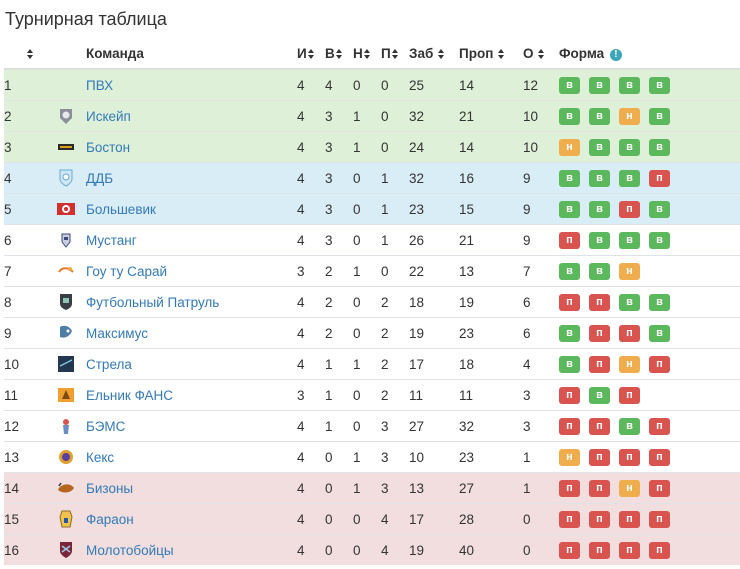 The image size is (740, 569). Describe the element at coordinates (434, 54) in the screenshot. I see `gf-column-header: Заб` at that location.